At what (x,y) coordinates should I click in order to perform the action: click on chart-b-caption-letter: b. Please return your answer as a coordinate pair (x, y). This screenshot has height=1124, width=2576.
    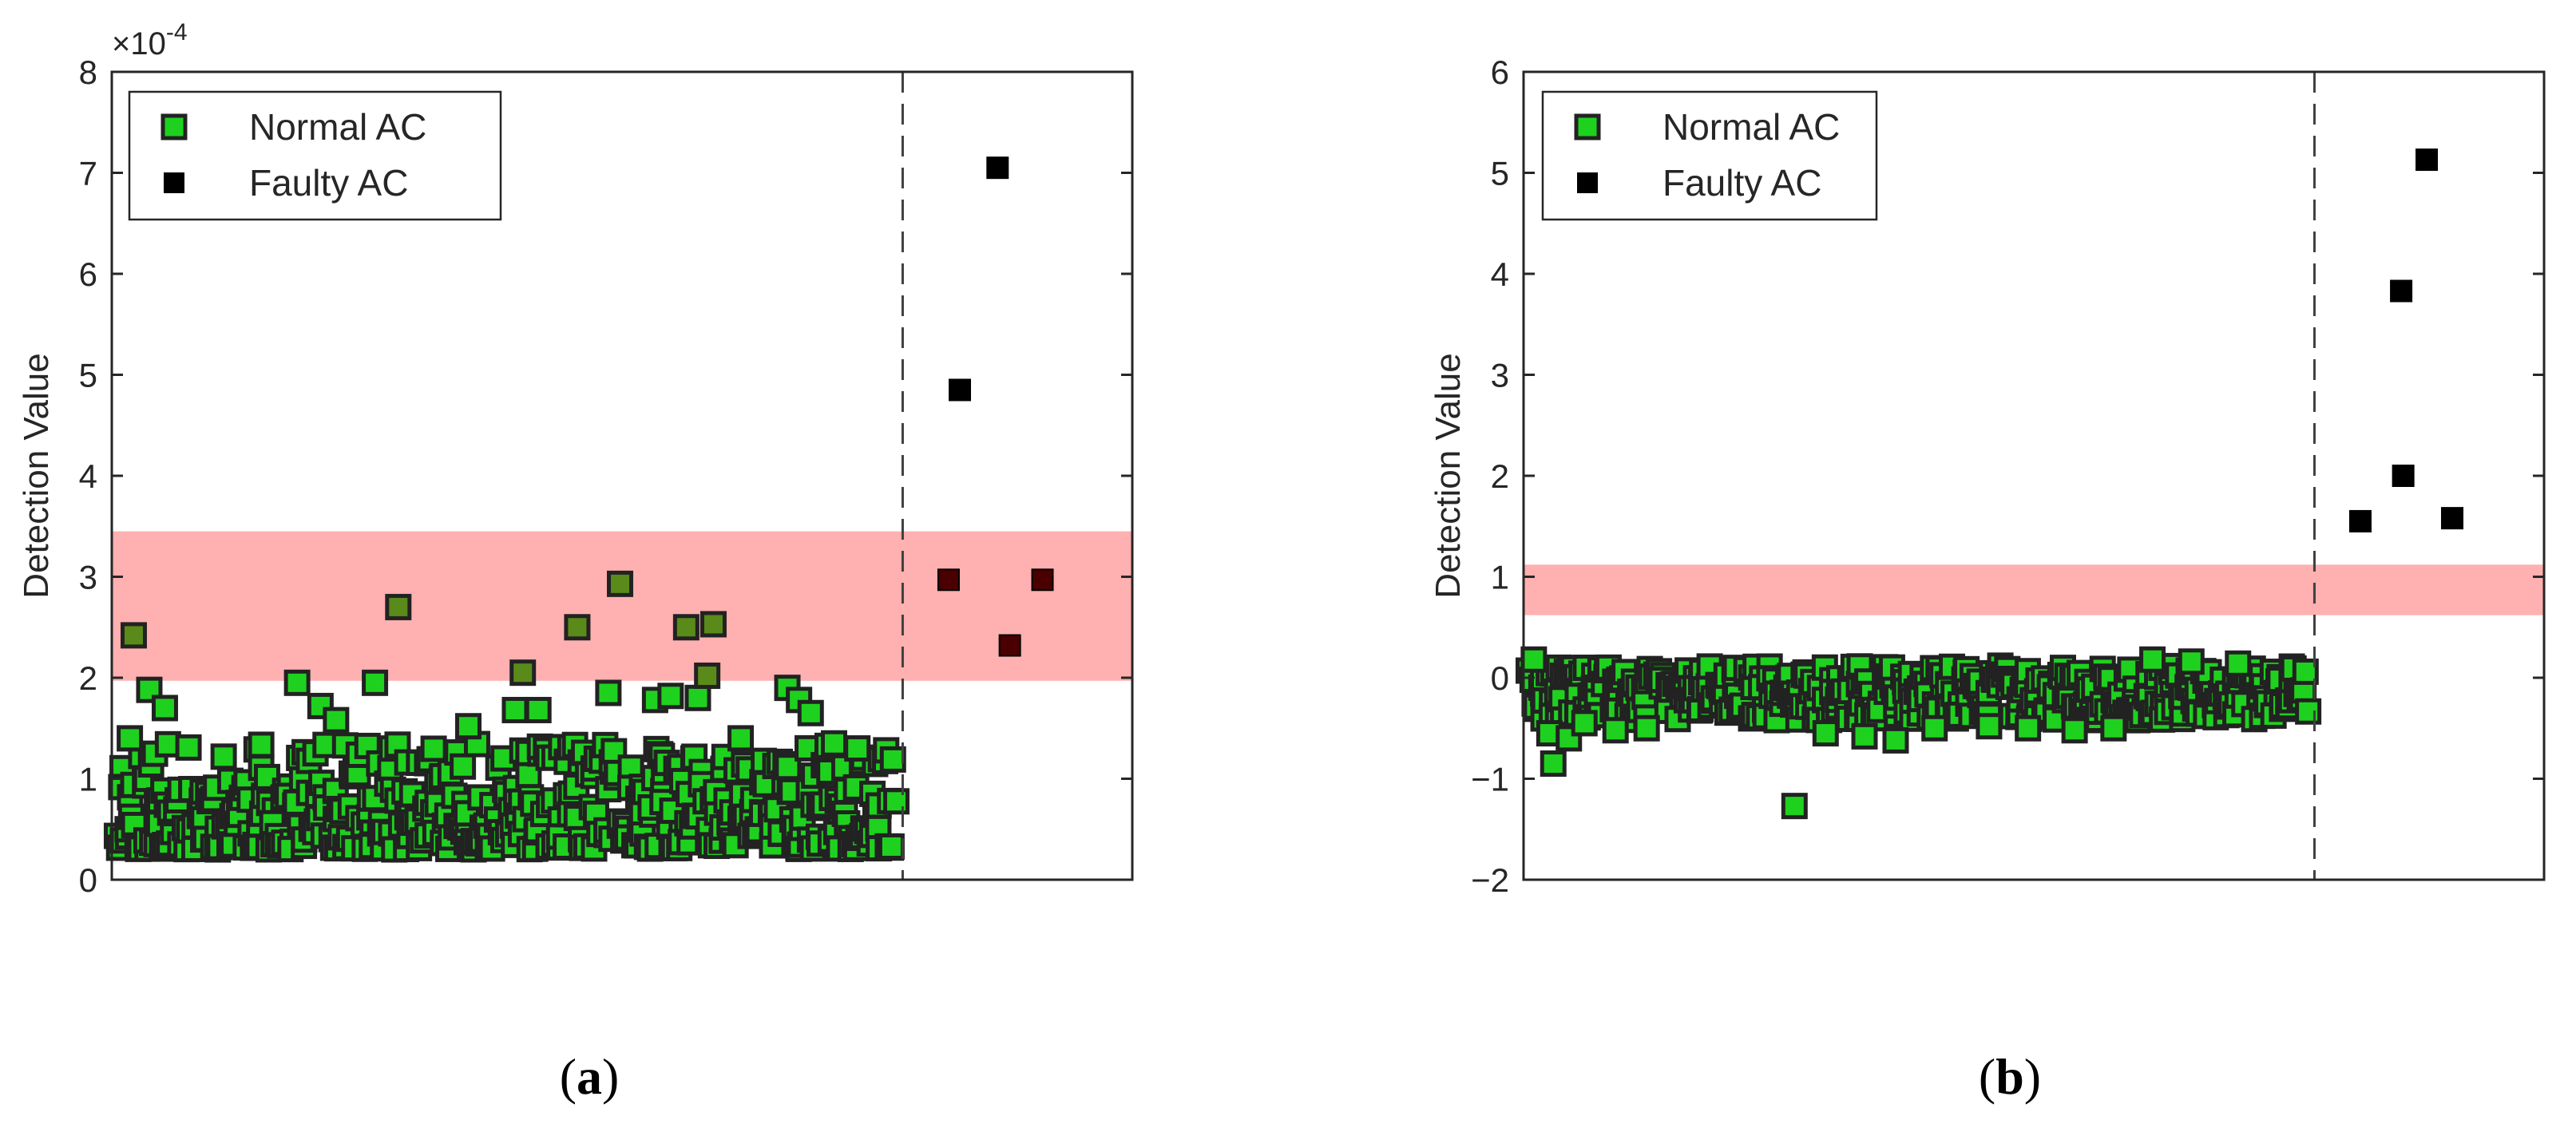
    Looking at the image, I should click on (2009, 1076).